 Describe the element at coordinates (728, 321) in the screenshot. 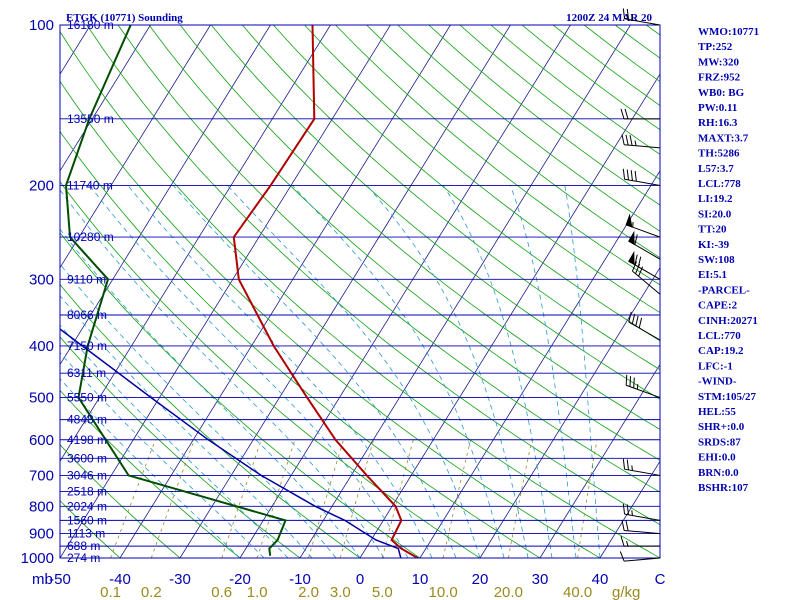

I see `index-entry: CINH:20271` at that location.